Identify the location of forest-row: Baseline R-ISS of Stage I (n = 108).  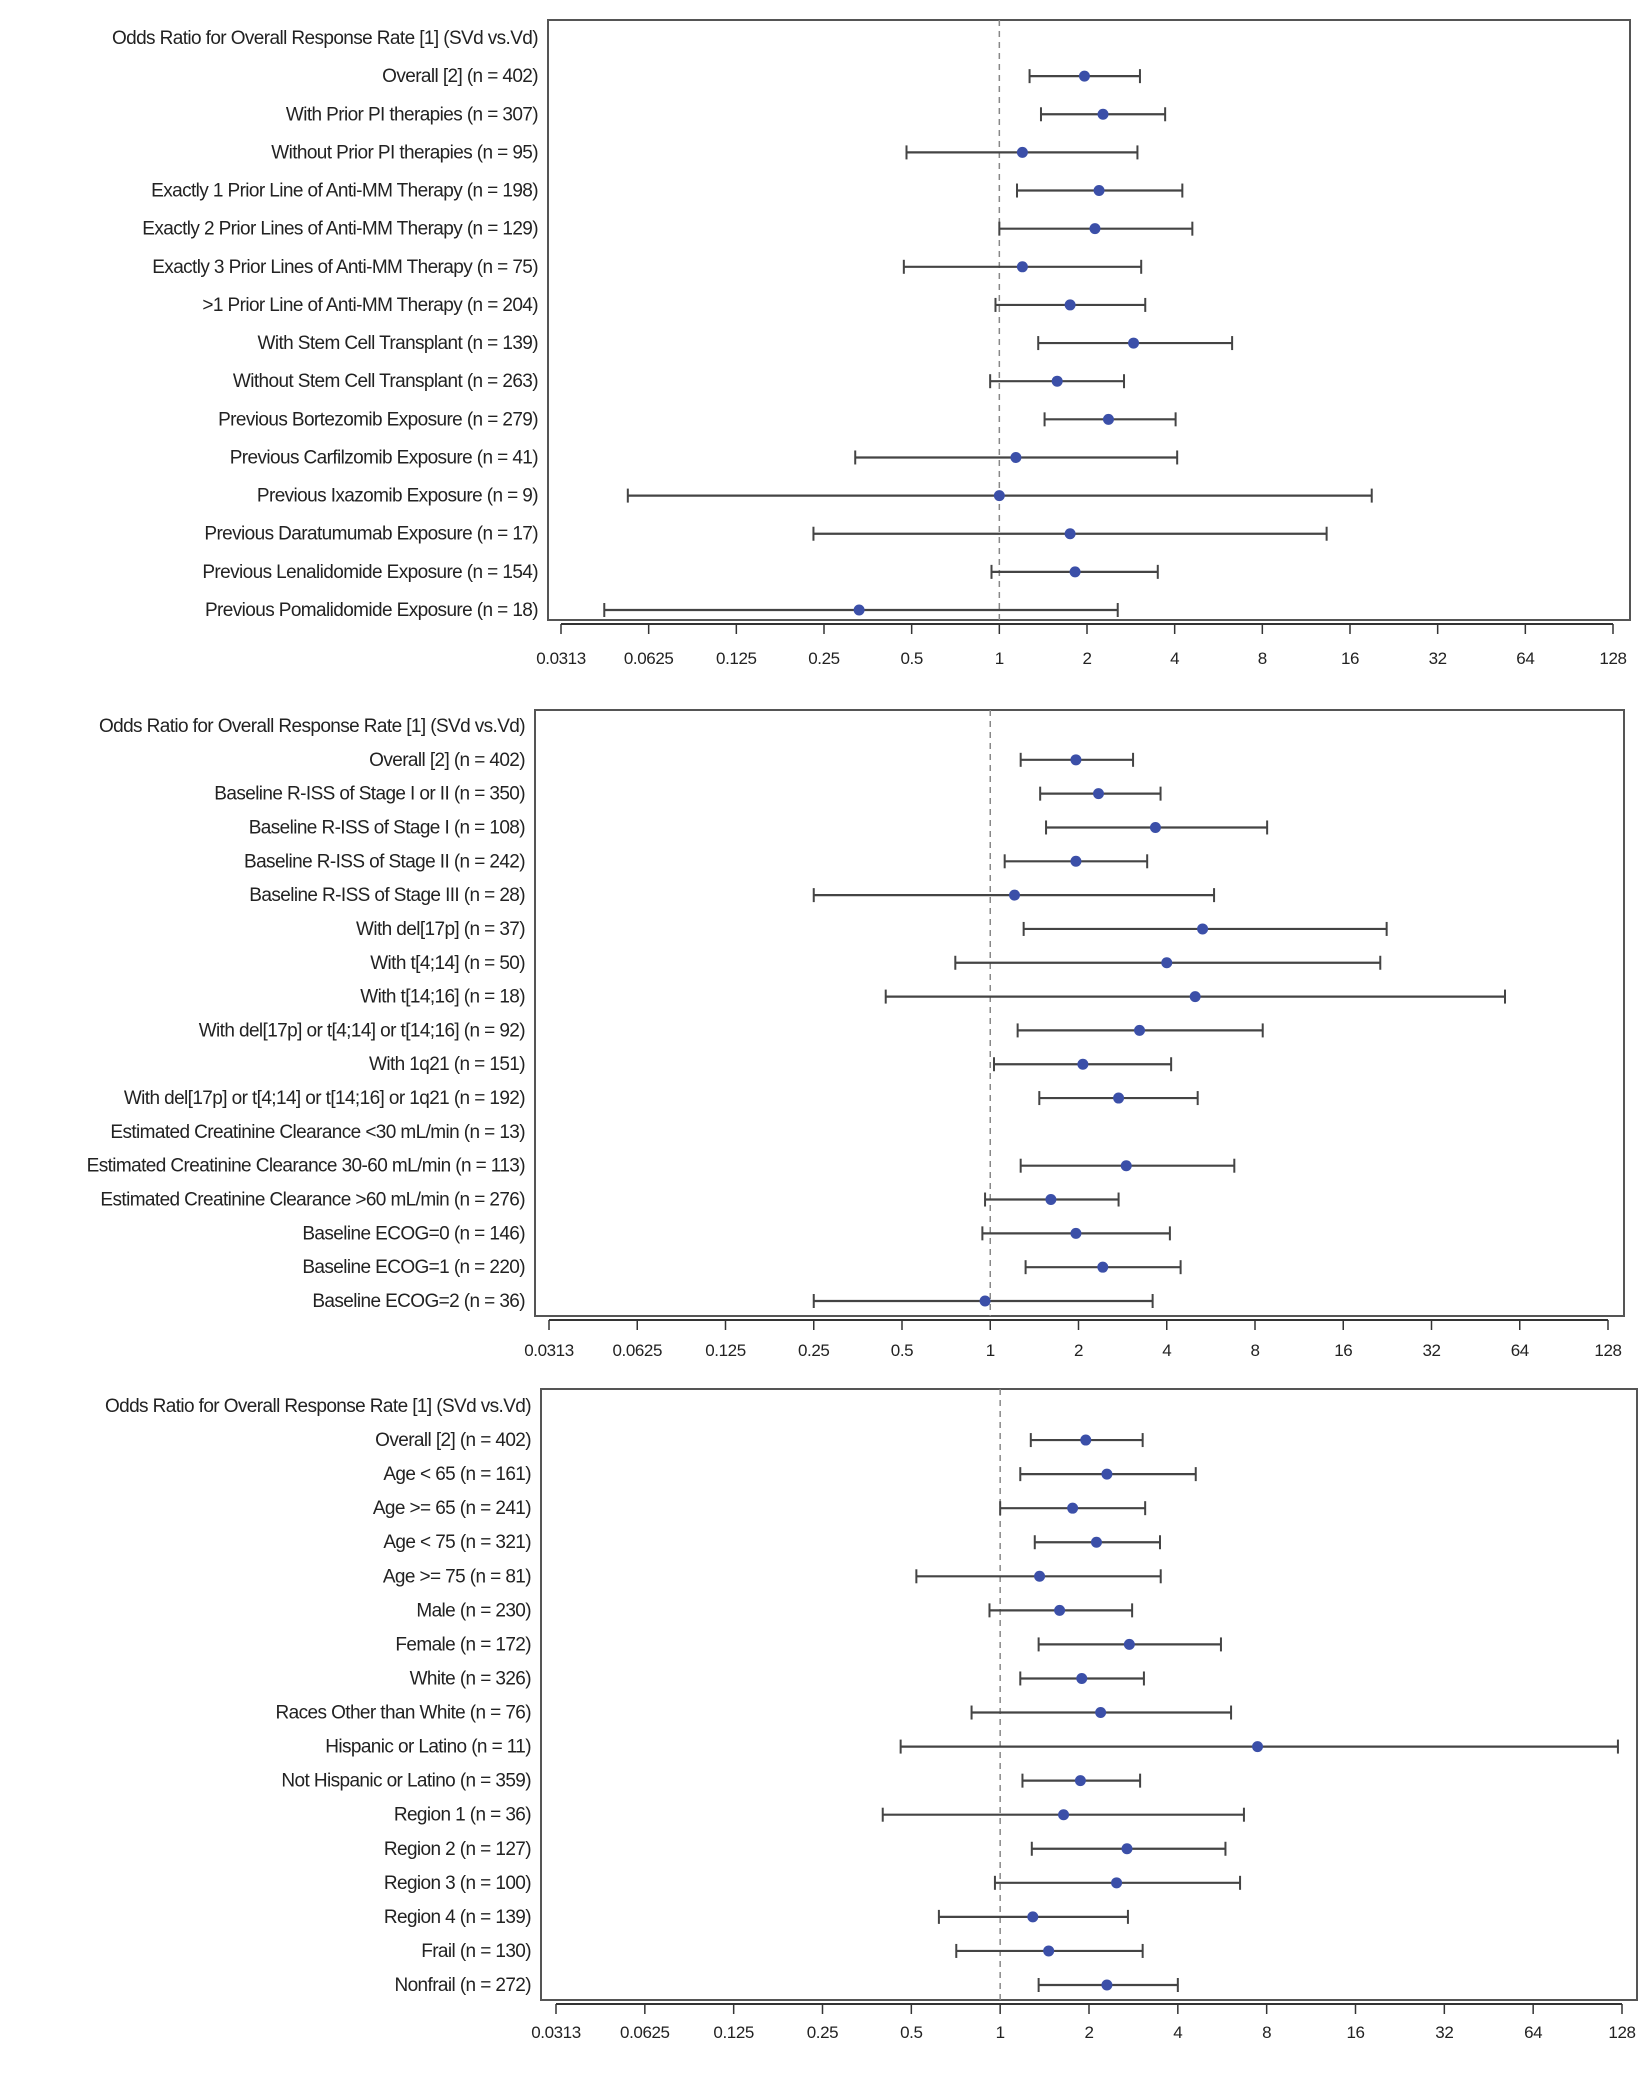
(759, 827).